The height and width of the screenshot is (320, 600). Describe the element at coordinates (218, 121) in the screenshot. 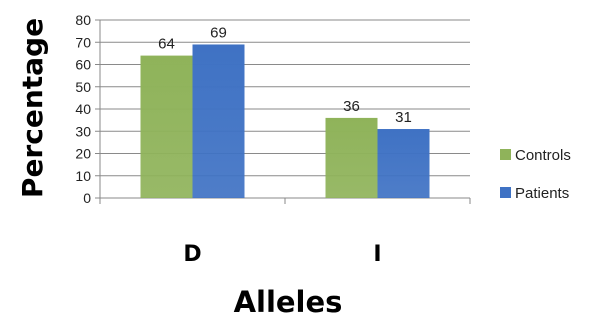

I see `bar-patients-d` at that location.